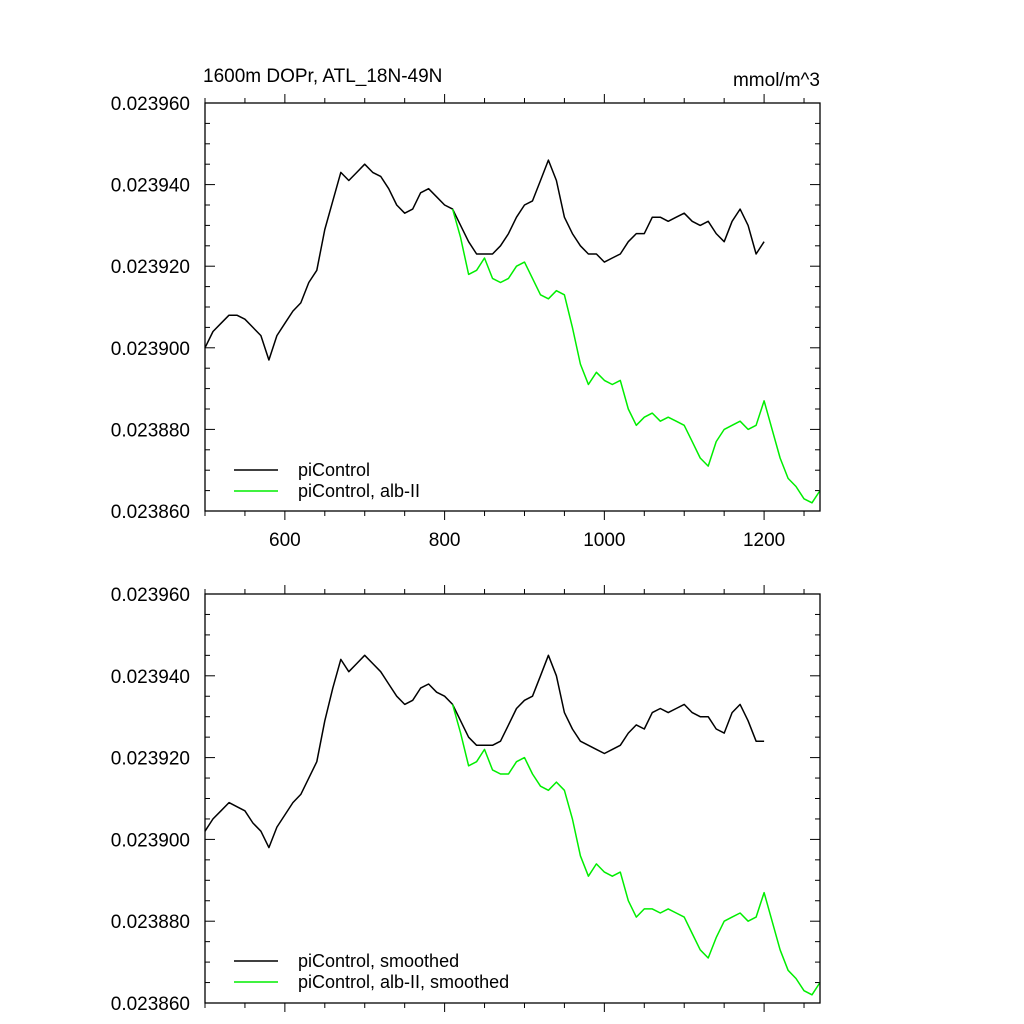  What do you see at coordinates (285, 540) in the screenshot?
I see `x-tick-label: 600` at bounding box center [285, 540].